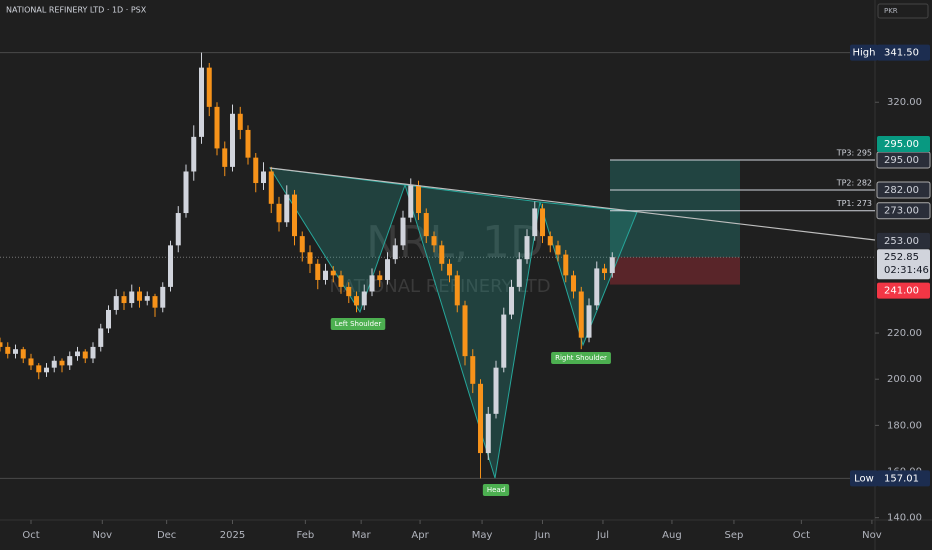 This screenshot has height=550, width=932. Describe the element at coordinates (76, 10) in the screenshot. I see `chart-title: NATIONAL REFINERY LTD · 1D · PSX` at that location.